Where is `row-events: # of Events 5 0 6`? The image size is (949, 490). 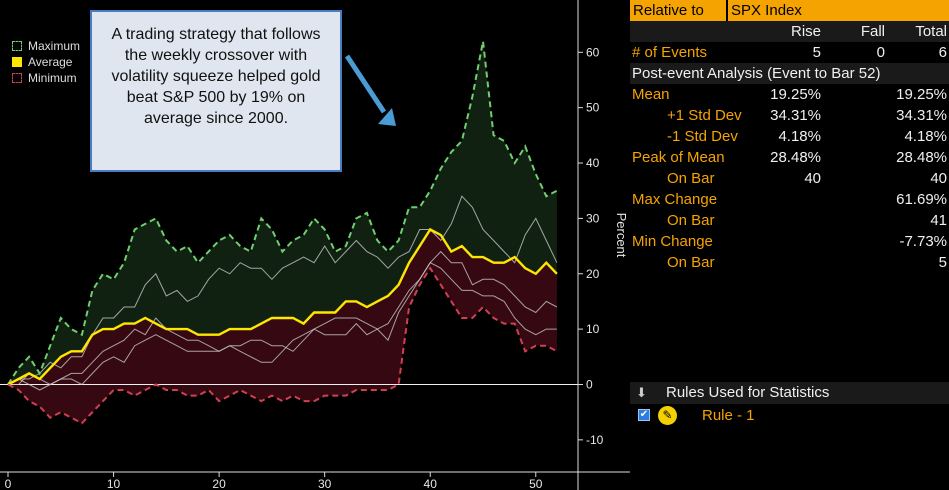
row-events: # of Events 5 0 6 is located at coordinates (789, 52).